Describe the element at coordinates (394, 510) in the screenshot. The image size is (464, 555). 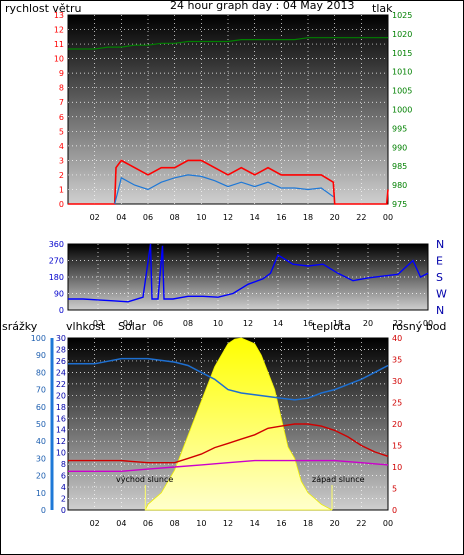
I see `temperature-axis-tick: 0` at that location.